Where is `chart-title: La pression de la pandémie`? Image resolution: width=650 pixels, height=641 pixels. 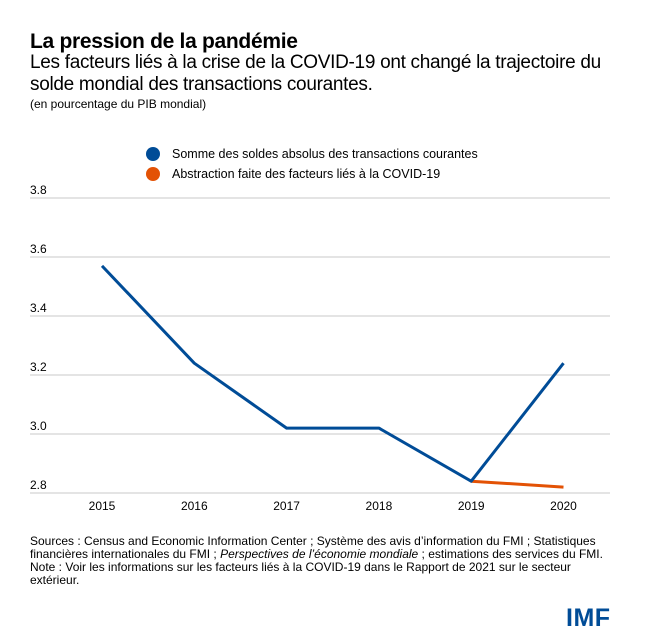
chart-title: La pression de la pandémie is located at coordinates (164, 41).